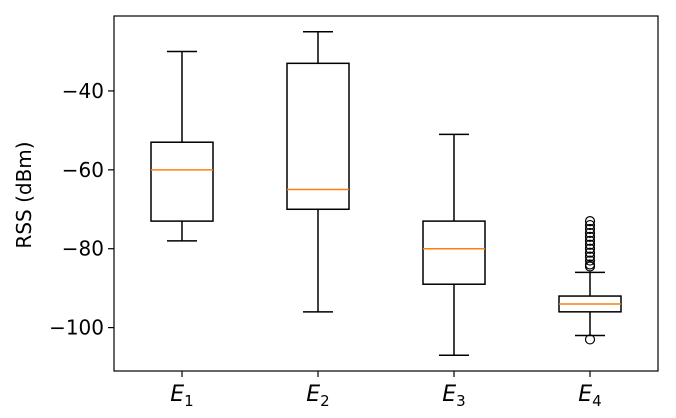 This screenshot has height=418, width=676. I want to click on box-2-iqr-box, so click(318, 136).